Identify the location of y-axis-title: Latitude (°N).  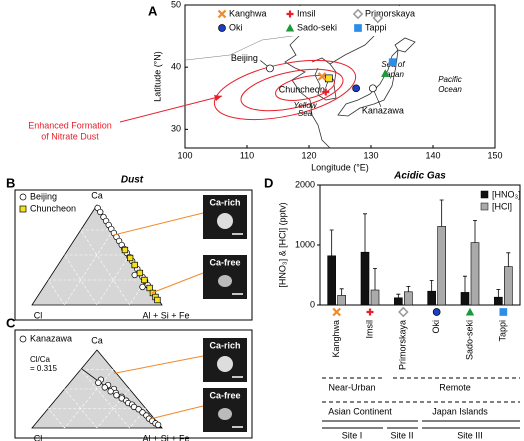
(157, 76).